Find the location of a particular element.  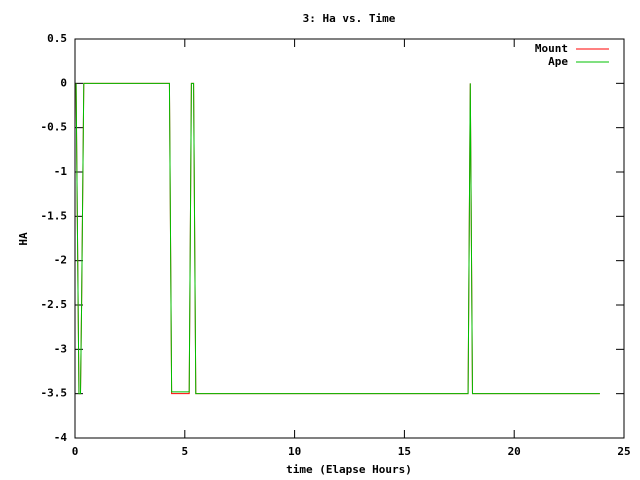

y-tick-label: -1 is located at coordinates (61, 171).